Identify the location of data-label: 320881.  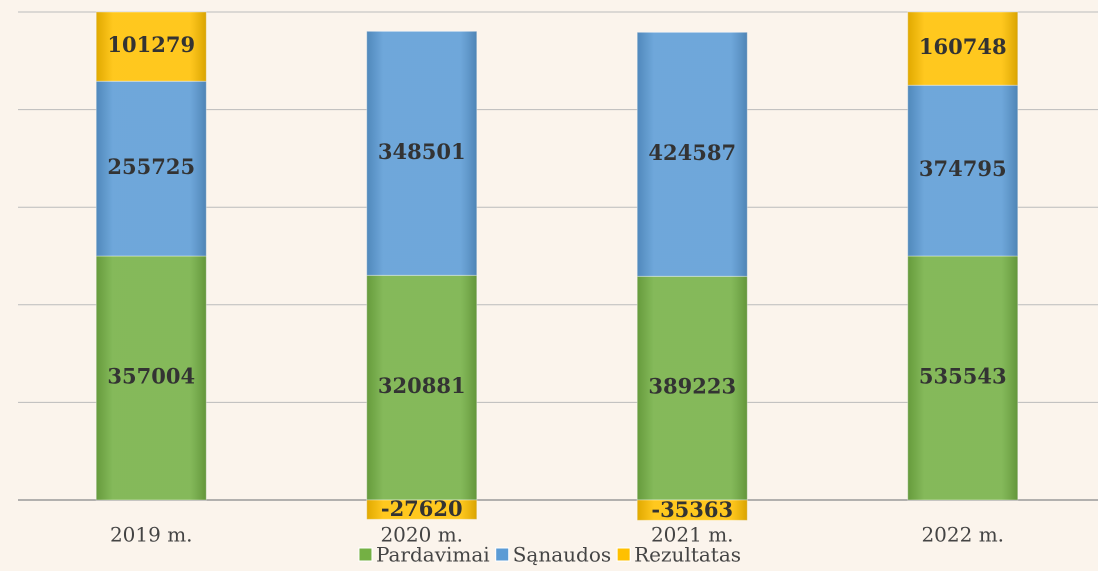
(422, 385).